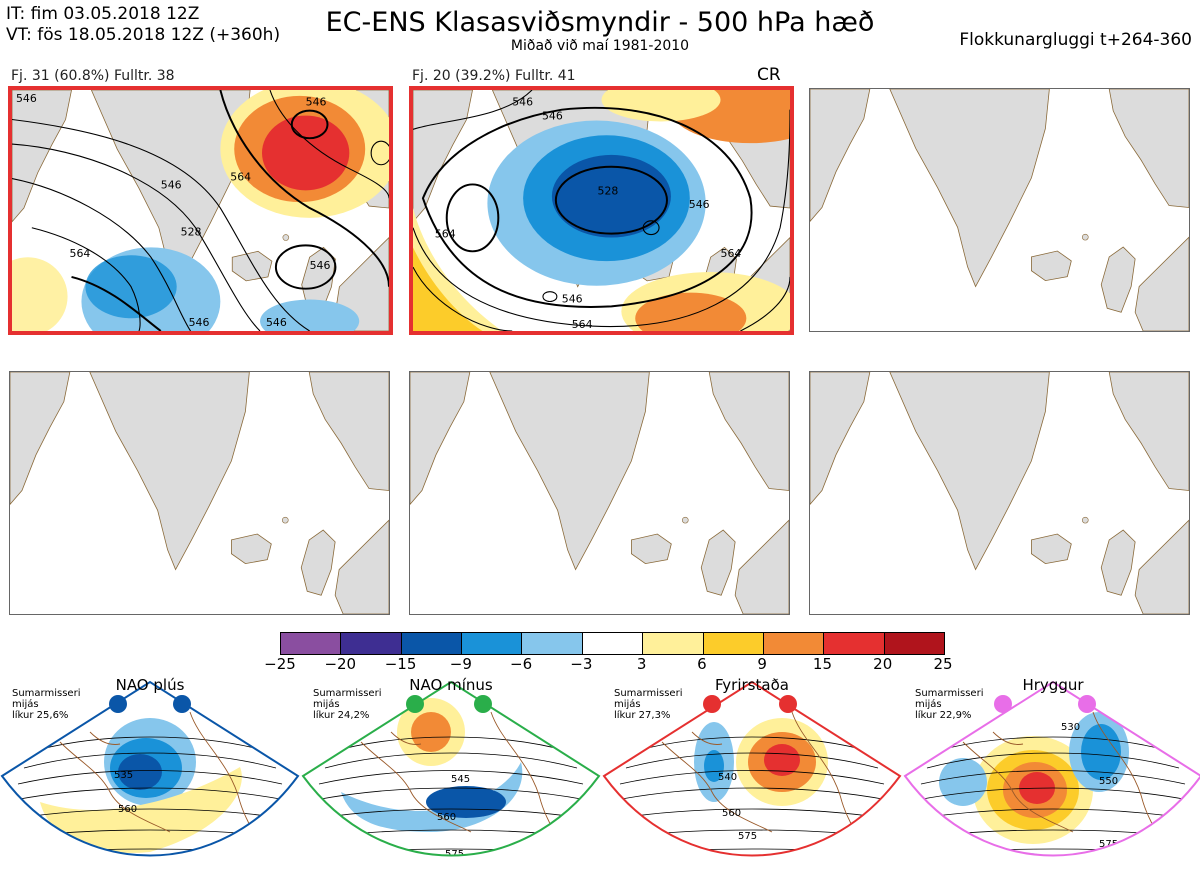  Describe the element at coordinates (1051, 768) in the screenshot. I see `regime-map: 530 550 575` at that location.